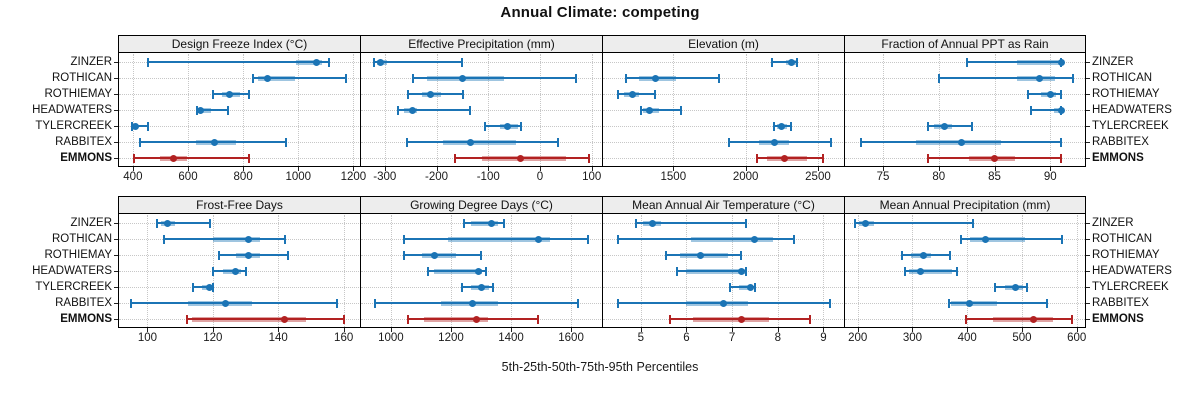 Image resolution: width=1200 pixels, height=400 pixels. I want to click on panel-title: Mean Annual Precipitation (mm), so click(965, 205).